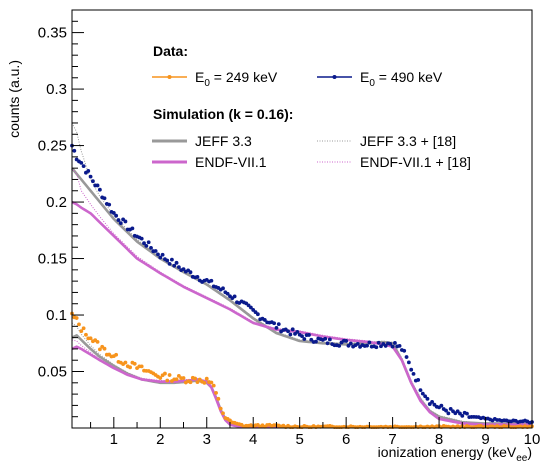 The height and width of the screenshot is (464, 543). What do you see at coordinates (56, 315) in the screenshot?
I see `y-tick-label-1: 0.1` at bounding box center [56, 315].